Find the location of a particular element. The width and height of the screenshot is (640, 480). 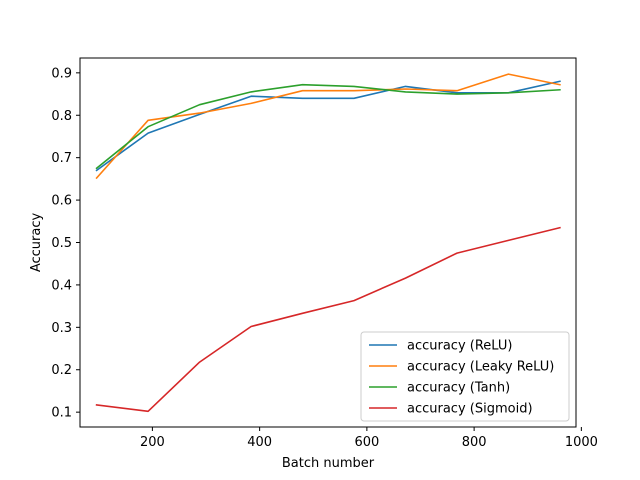

y-tick-label: 0.1 is located at coordinates (61, 413).